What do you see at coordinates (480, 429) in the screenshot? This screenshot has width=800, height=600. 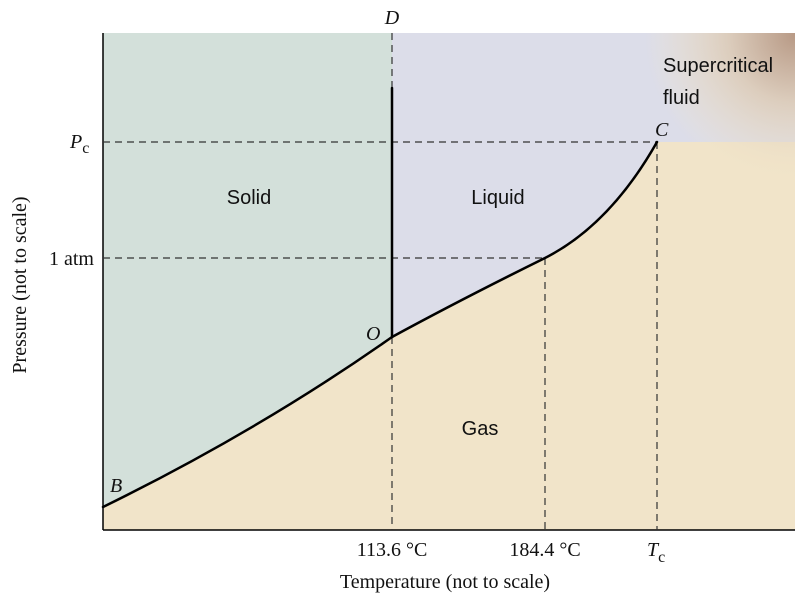 I see `gas-label: Gas` at bounding box center [480, 429].